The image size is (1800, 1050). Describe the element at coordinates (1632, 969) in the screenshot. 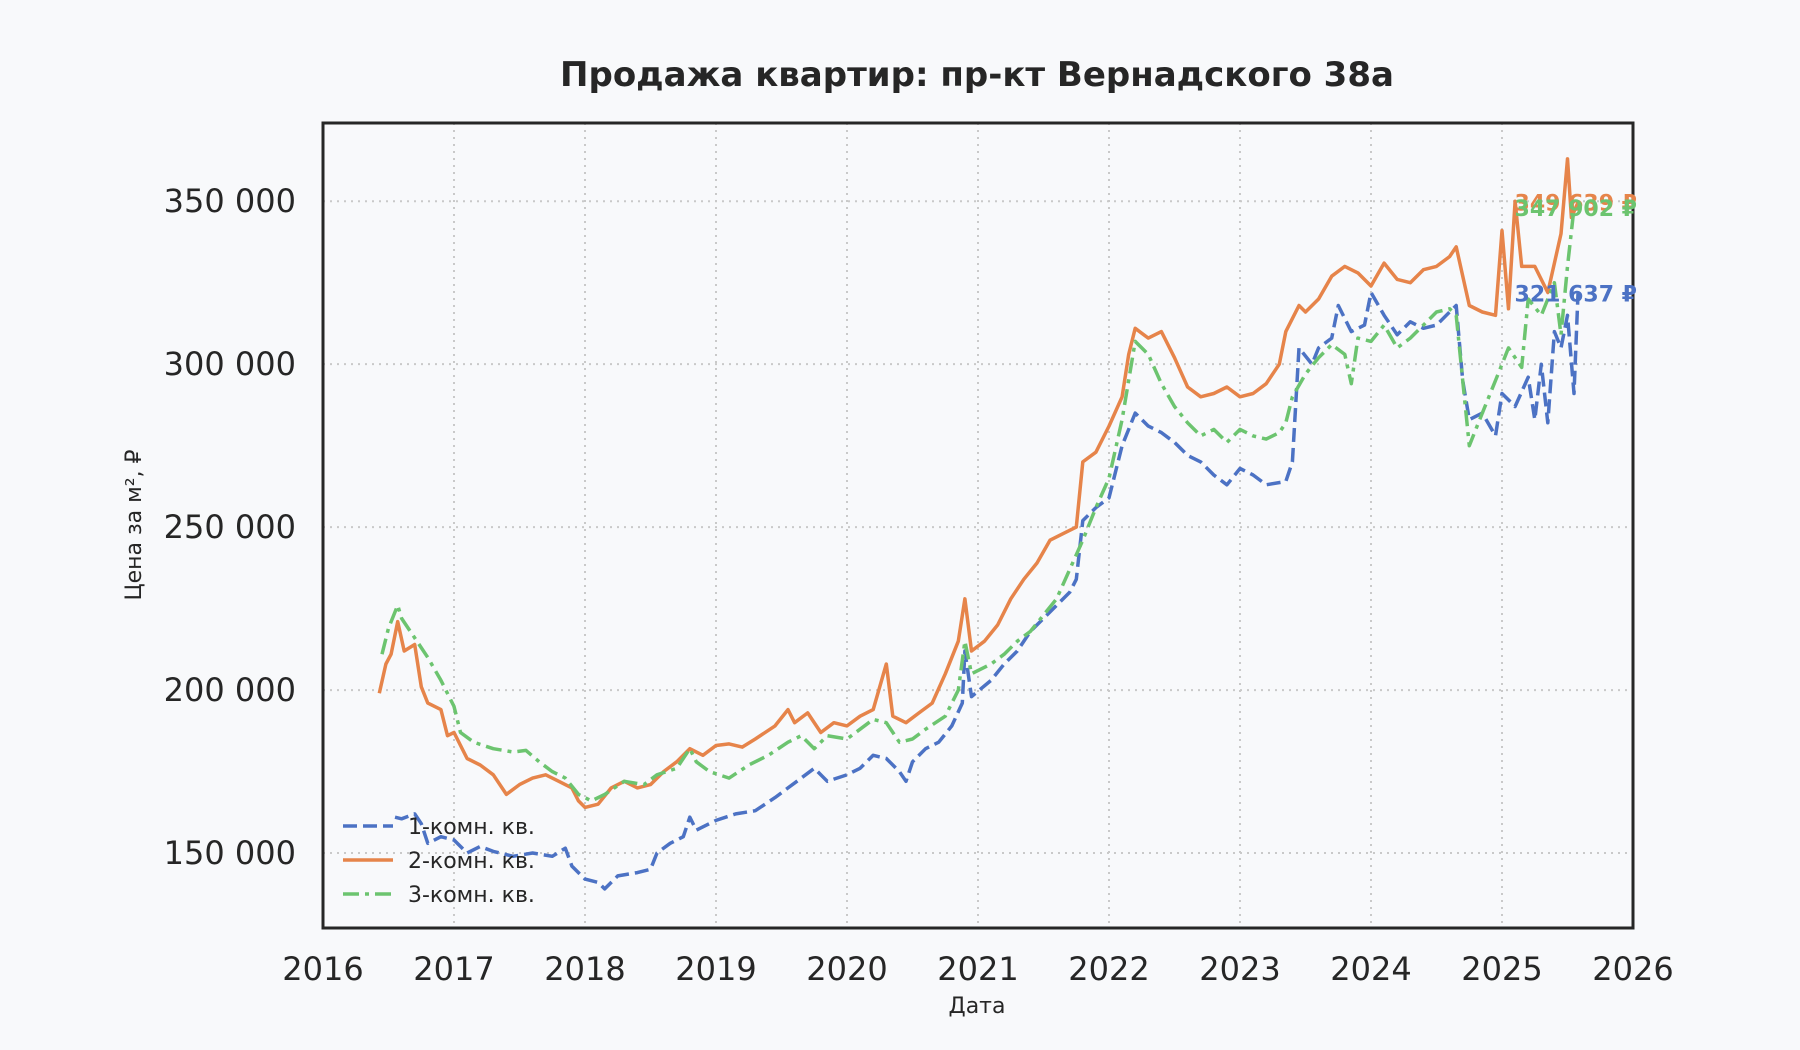

I see `x-tick-label: 2026` at that location.